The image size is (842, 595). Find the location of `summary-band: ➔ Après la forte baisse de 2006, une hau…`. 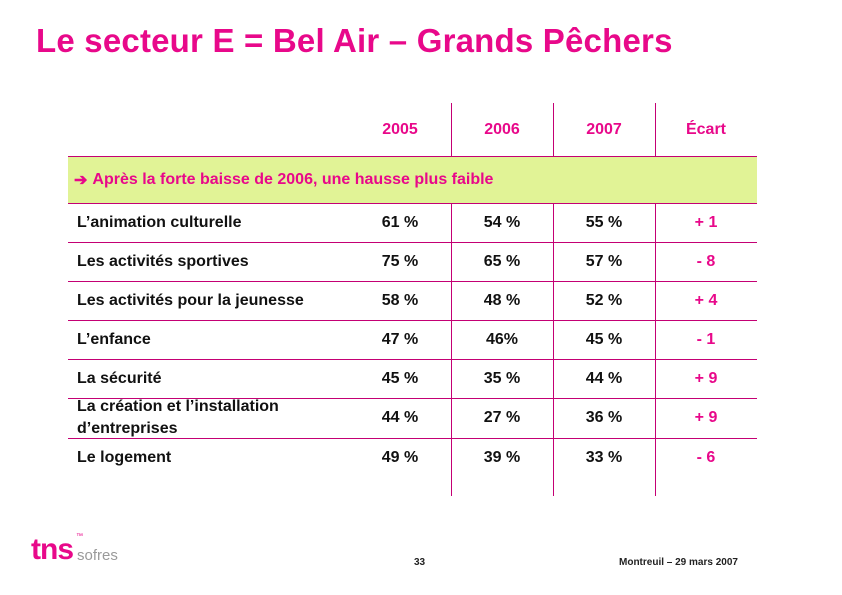

summary-band: ➔ Après la forte baisse de 2006, une hau… is located at coordinates (412, 179).